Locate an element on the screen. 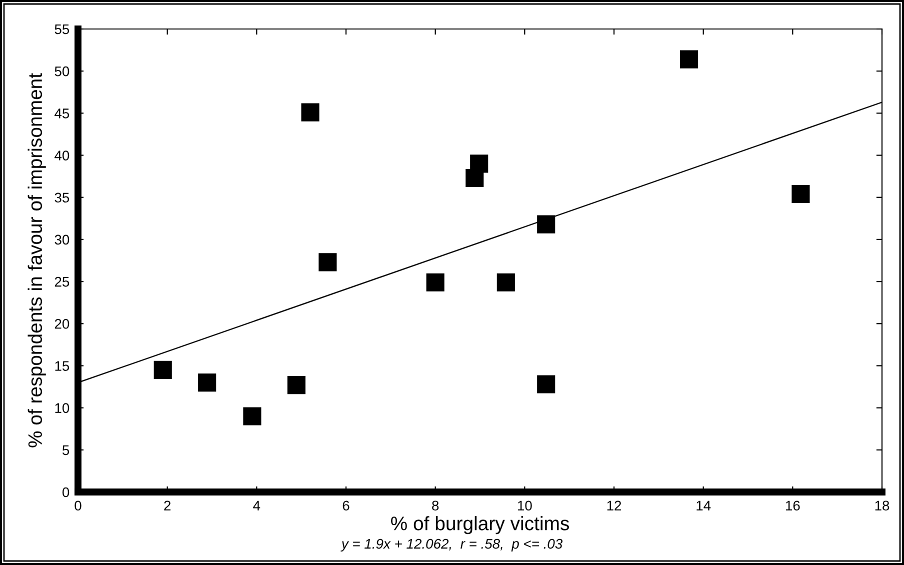 The image size is (904, 565). x-tick-label: 18 is located at coordinates (882, 505).